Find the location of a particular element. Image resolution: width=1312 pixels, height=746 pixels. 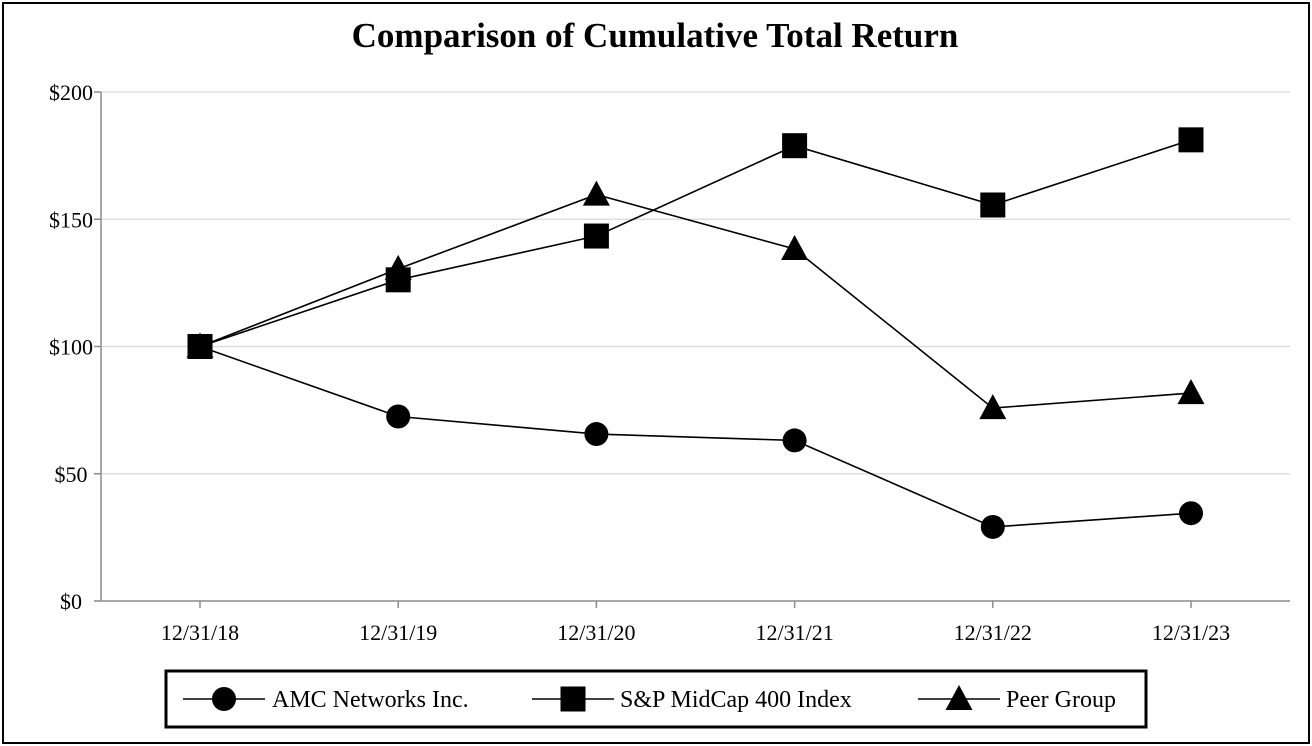

x-tick-label: 12/31/22 is located at coordinates (993, 632).